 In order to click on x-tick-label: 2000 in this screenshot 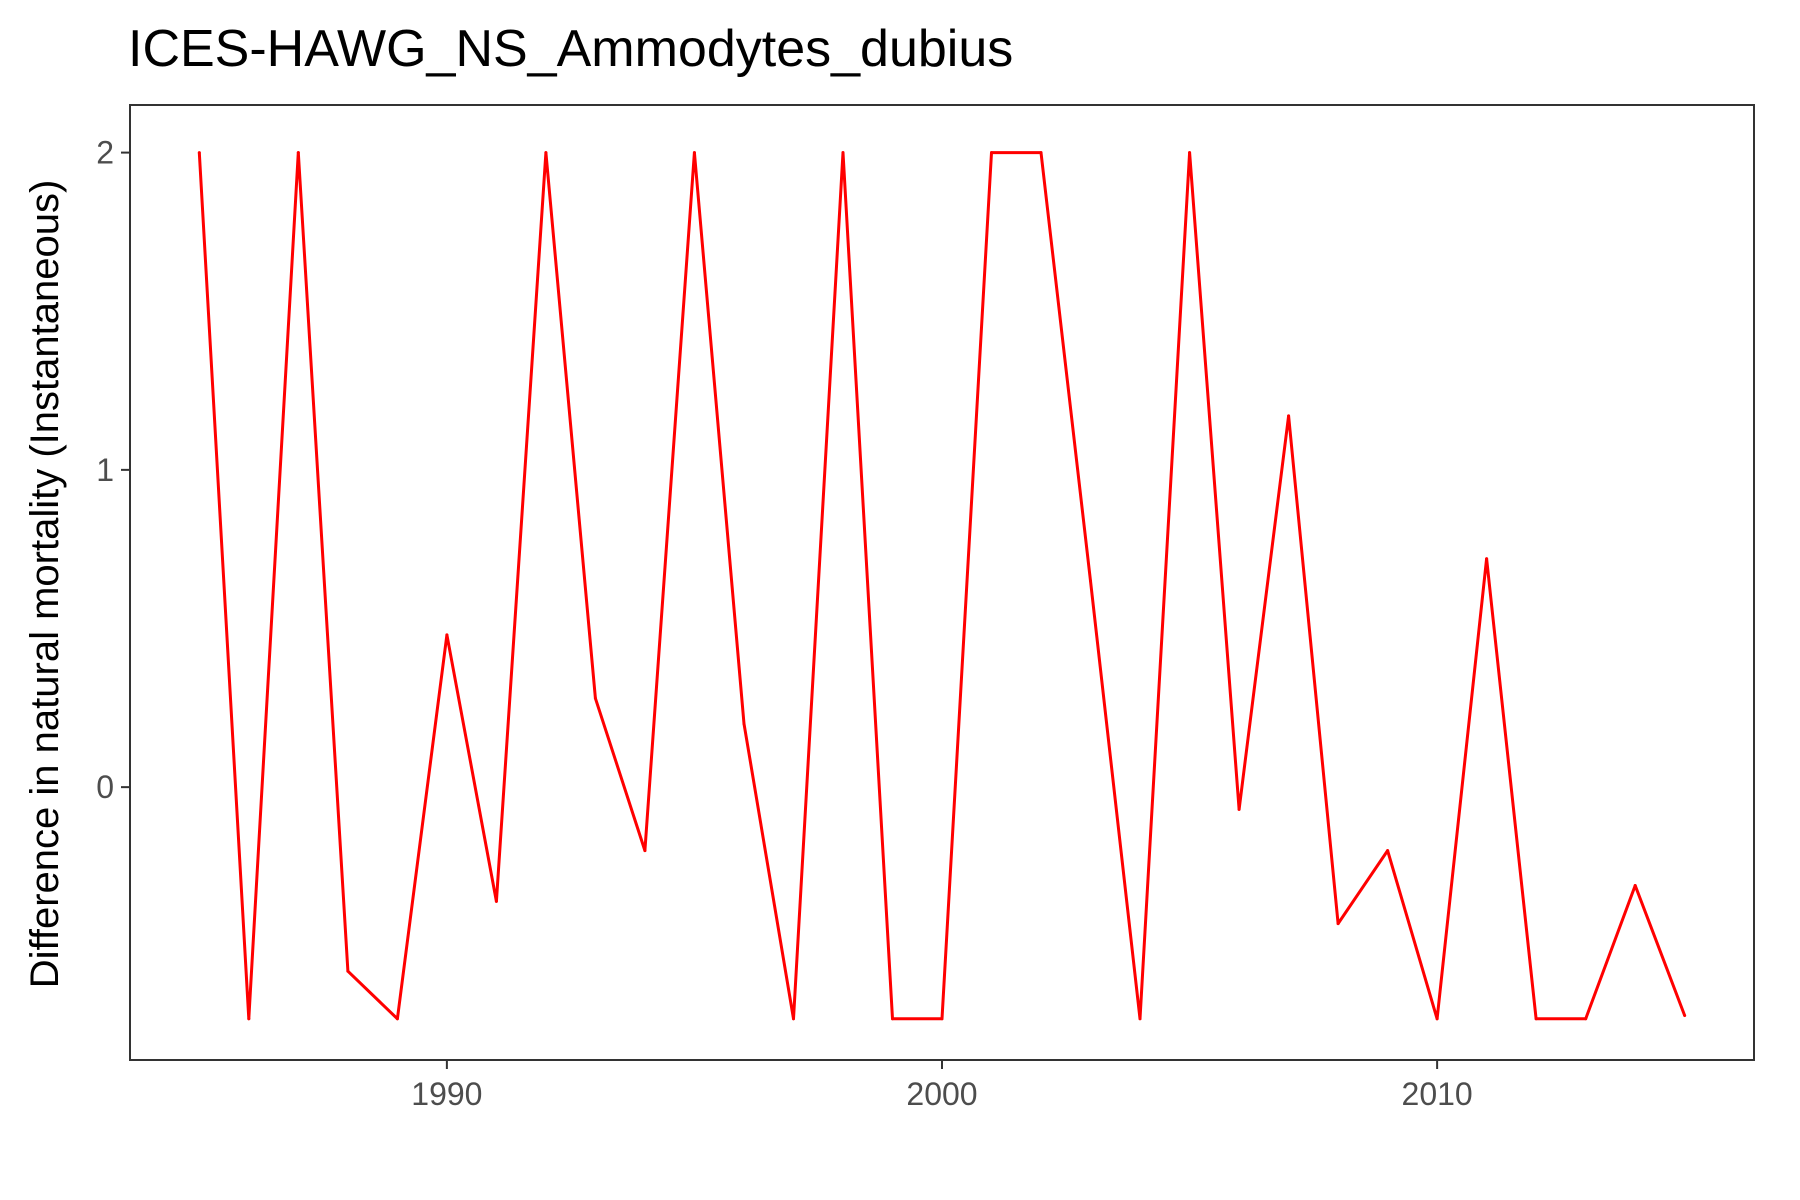, I will do `click(941, 1094)`.